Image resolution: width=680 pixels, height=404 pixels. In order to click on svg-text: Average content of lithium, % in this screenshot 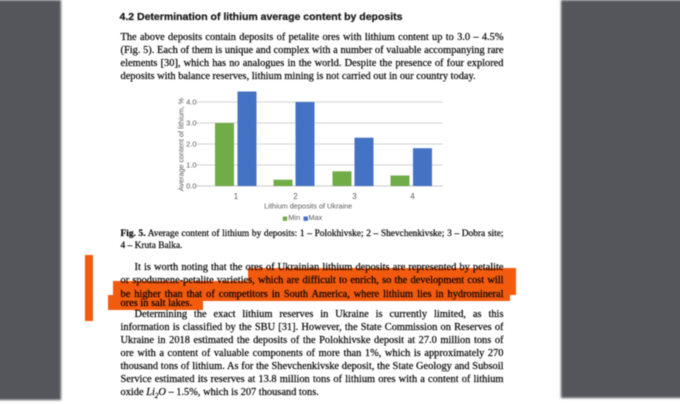, I will do `click(181, 144)`.